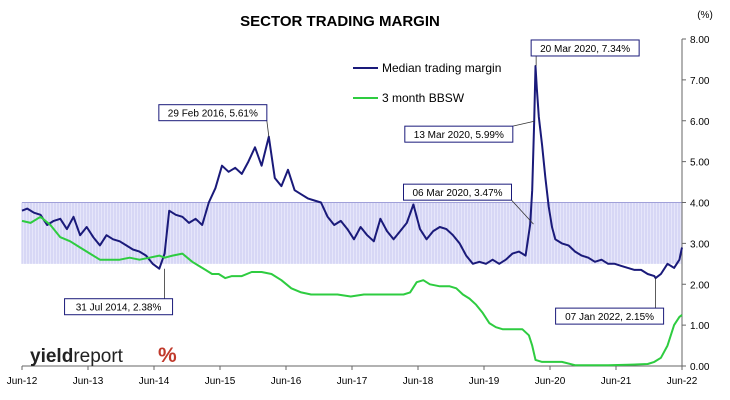 This screenshot has height=400, width=730. I want to click on x-tick-label: Jun-14, so click(154, 381).